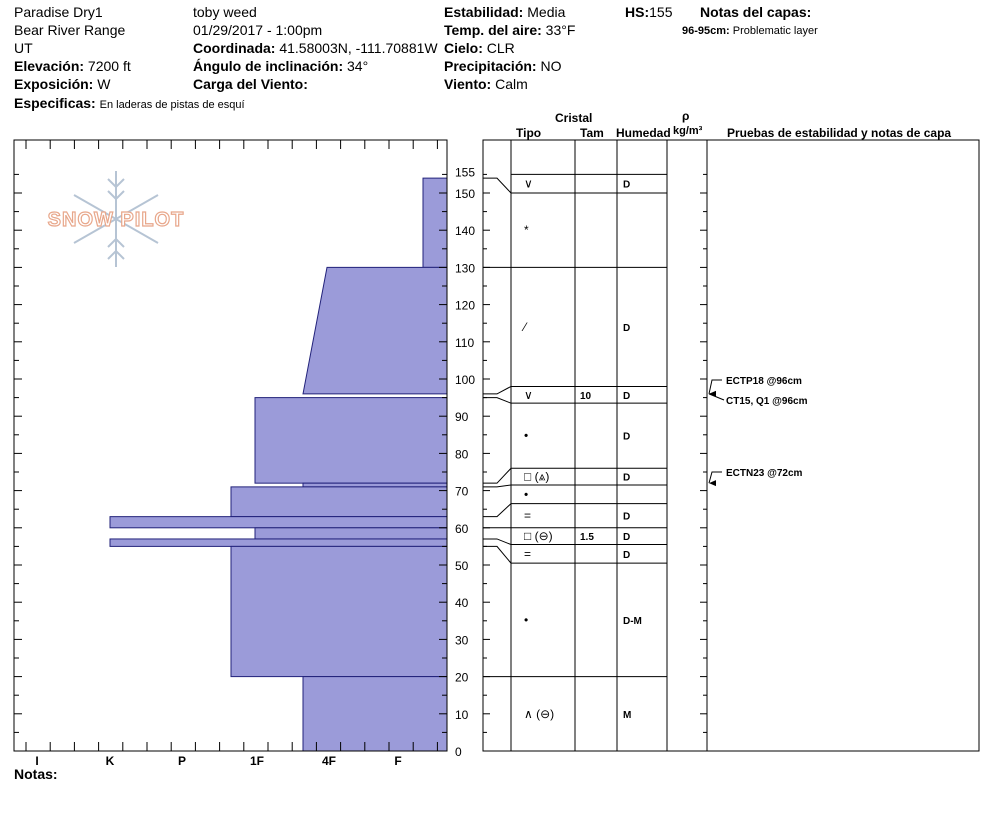 The height and width of the screenshot is (840, 994). Describe the element at coordinates (258, 30) in the screenshot. I see `datetime: 01/29/2017 - 1:00pm` at that location.